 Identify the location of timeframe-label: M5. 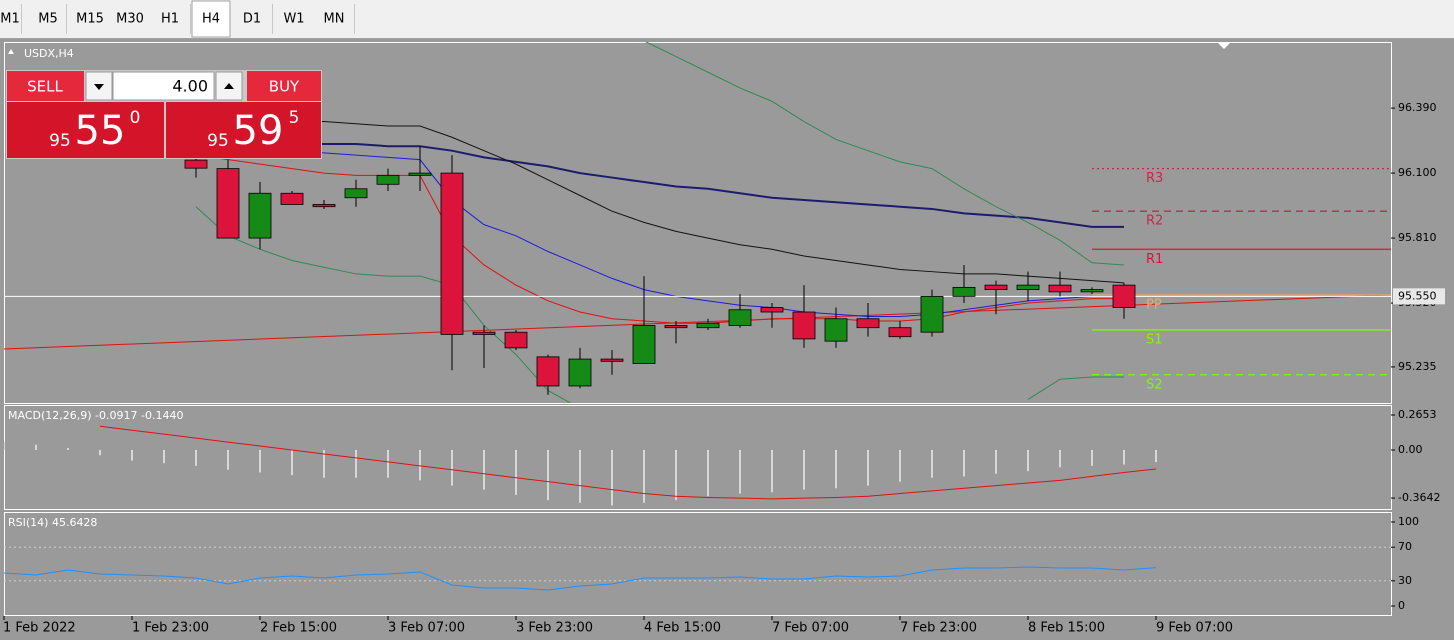
(48, 19).